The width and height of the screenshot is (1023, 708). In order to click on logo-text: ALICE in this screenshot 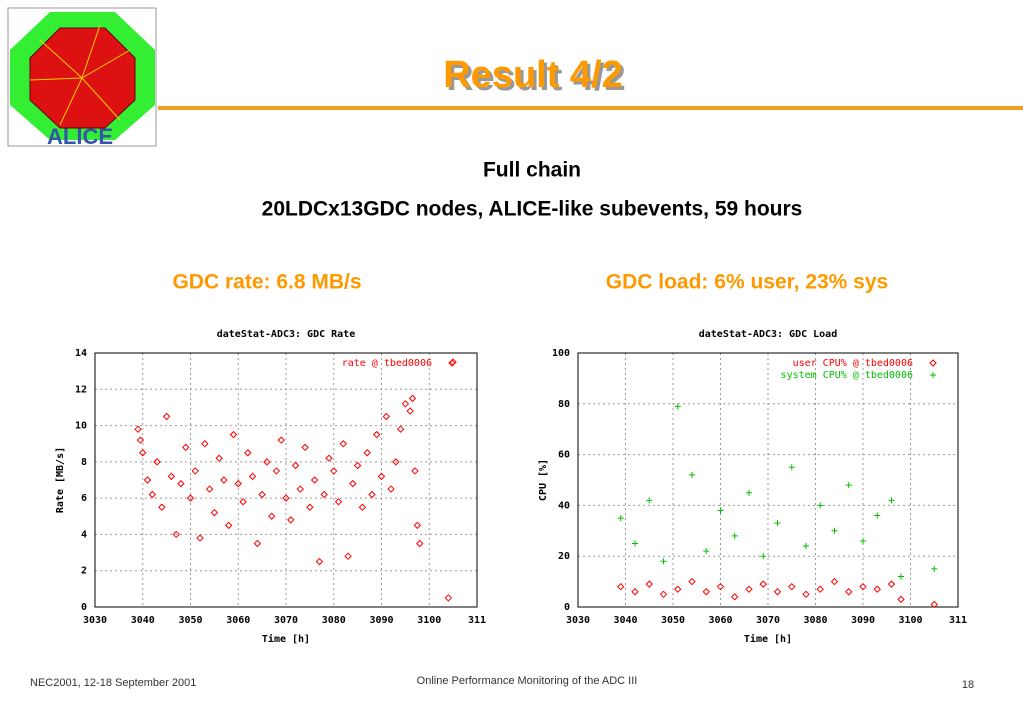, I will do `click(80, 136)`.